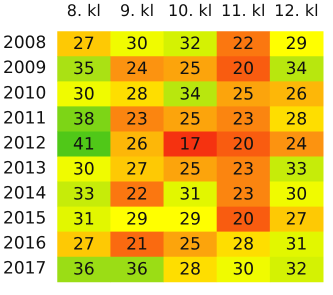  Describe the element at coordinates (84, 69) in the screenshot. I see `data-label: 35` at that location.